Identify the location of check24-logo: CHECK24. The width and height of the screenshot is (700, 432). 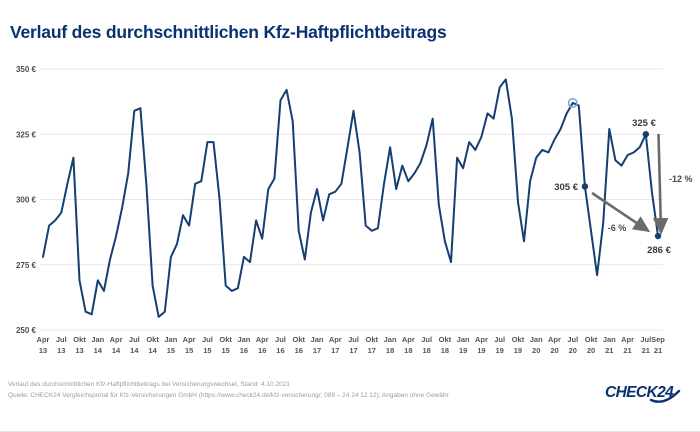
(643, 393).